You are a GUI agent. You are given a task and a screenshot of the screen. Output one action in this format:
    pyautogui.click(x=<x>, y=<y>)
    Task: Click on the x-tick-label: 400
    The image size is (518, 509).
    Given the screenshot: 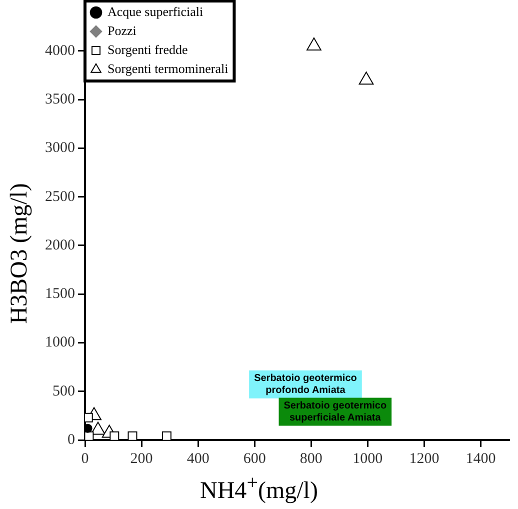 What is the action you would take?
    pyautogui.click(x=198, y=458)
    